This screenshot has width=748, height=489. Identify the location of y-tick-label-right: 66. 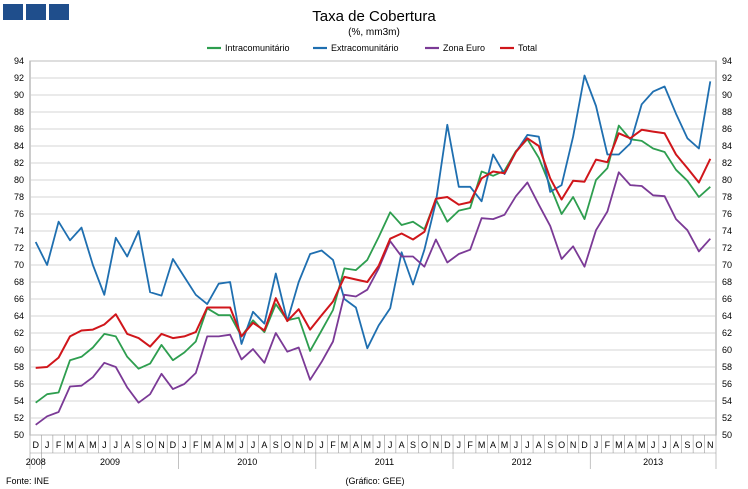
(727, 299).